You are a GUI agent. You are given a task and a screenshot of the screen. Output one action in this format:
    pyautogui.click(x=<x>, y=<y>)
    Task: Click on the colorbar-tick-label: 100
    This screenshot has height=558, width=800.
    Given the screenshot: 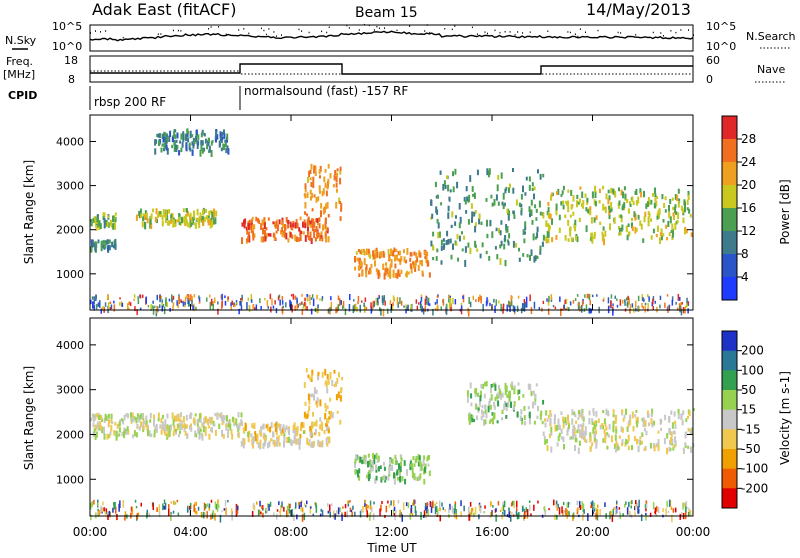 What is the action you would take?
    pyautogui.click(x=752, y=370)
    